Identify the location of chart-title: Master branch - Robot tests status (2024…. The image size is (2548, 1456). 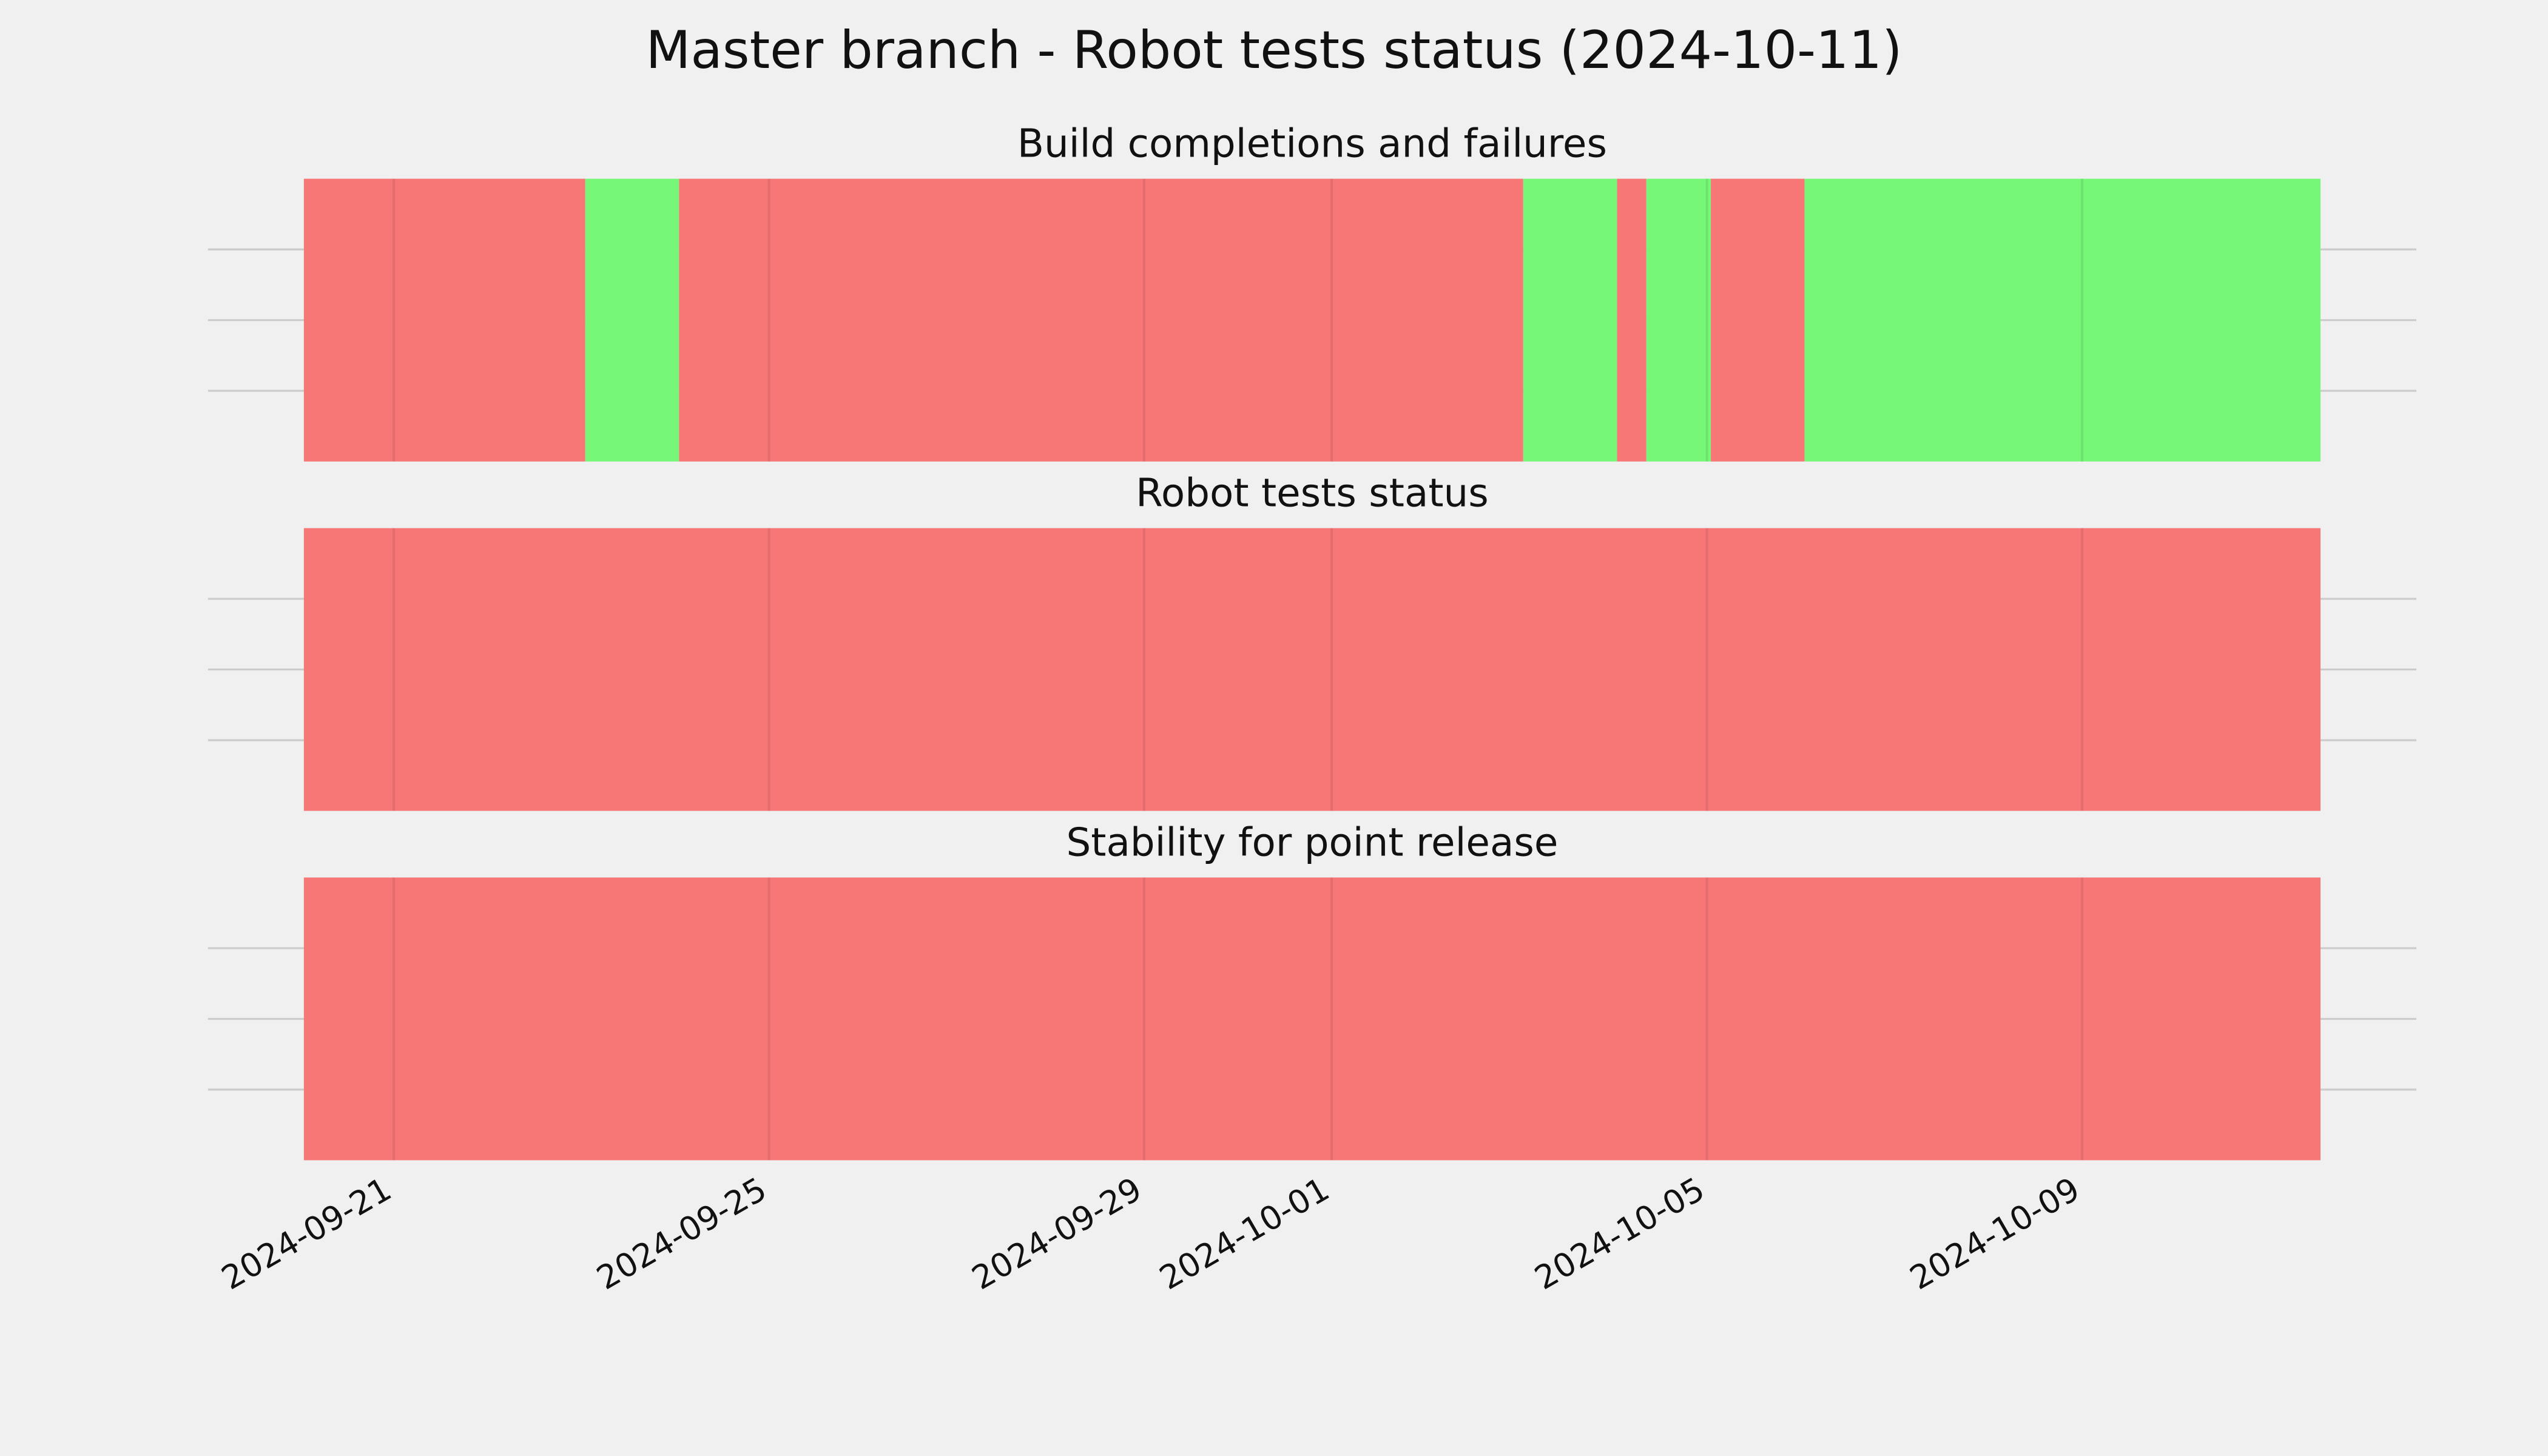
(1273, 50).